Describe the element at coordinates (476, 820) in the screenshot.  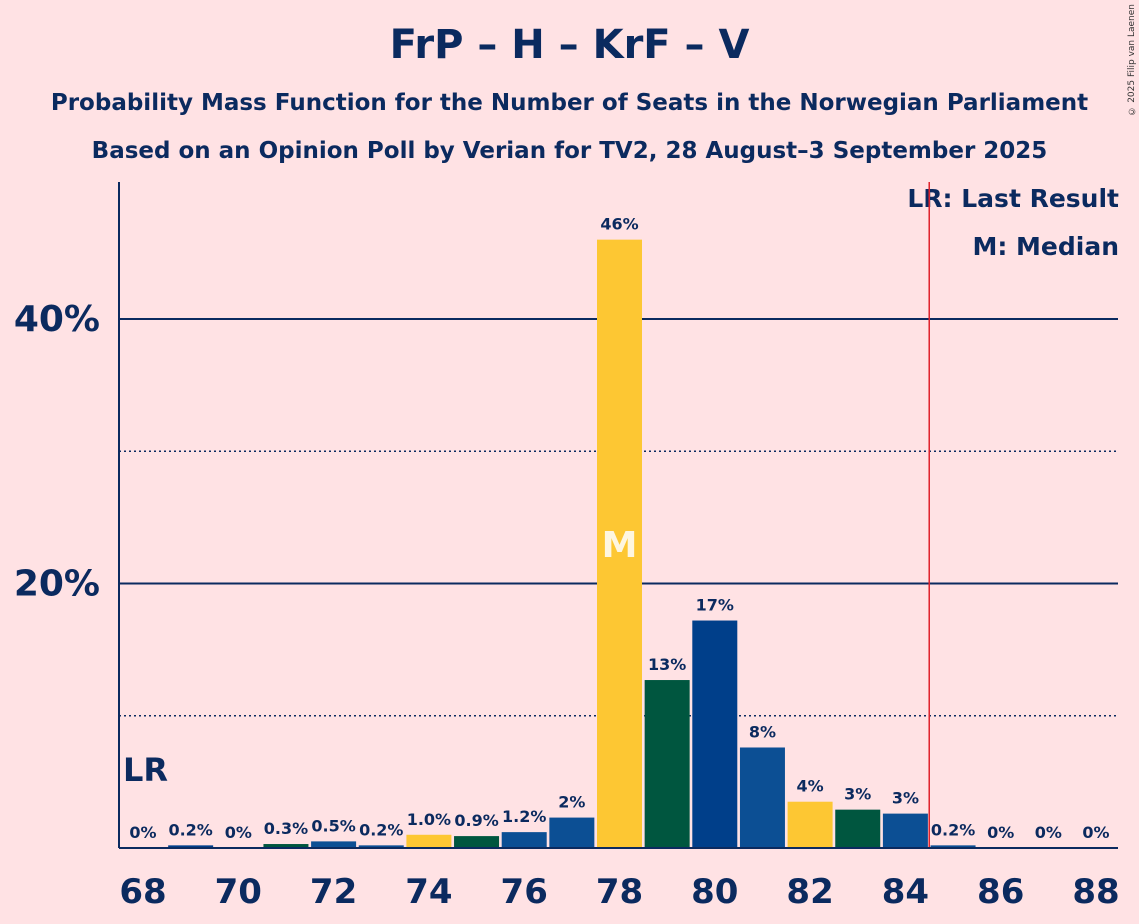
I see `bar-value-label-75: 0.9%` at that location.